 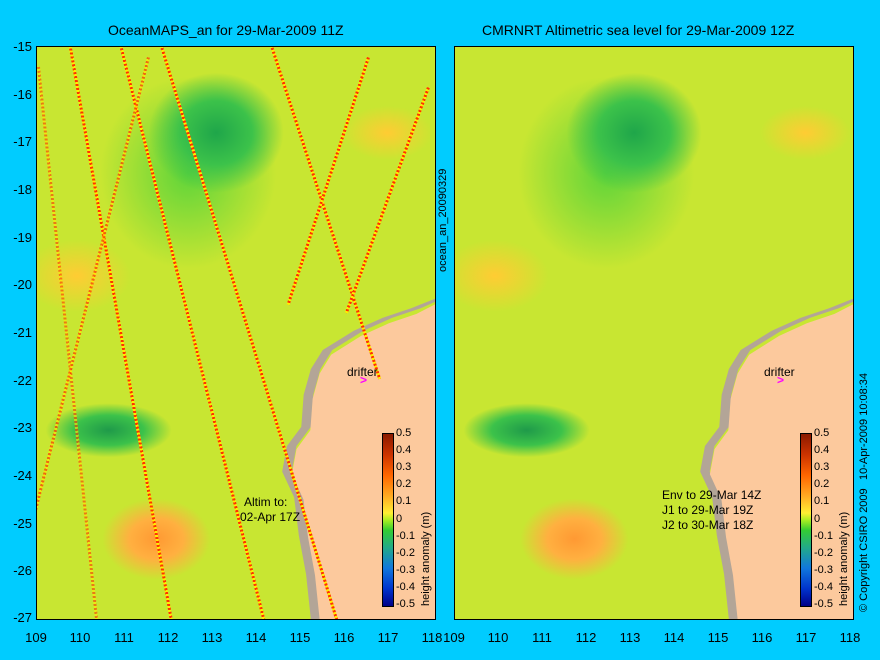 What do you see at coordinates (22, 46) in the screenshot?
I see `y-tick-label: -15` at bounding box center [22, 46].